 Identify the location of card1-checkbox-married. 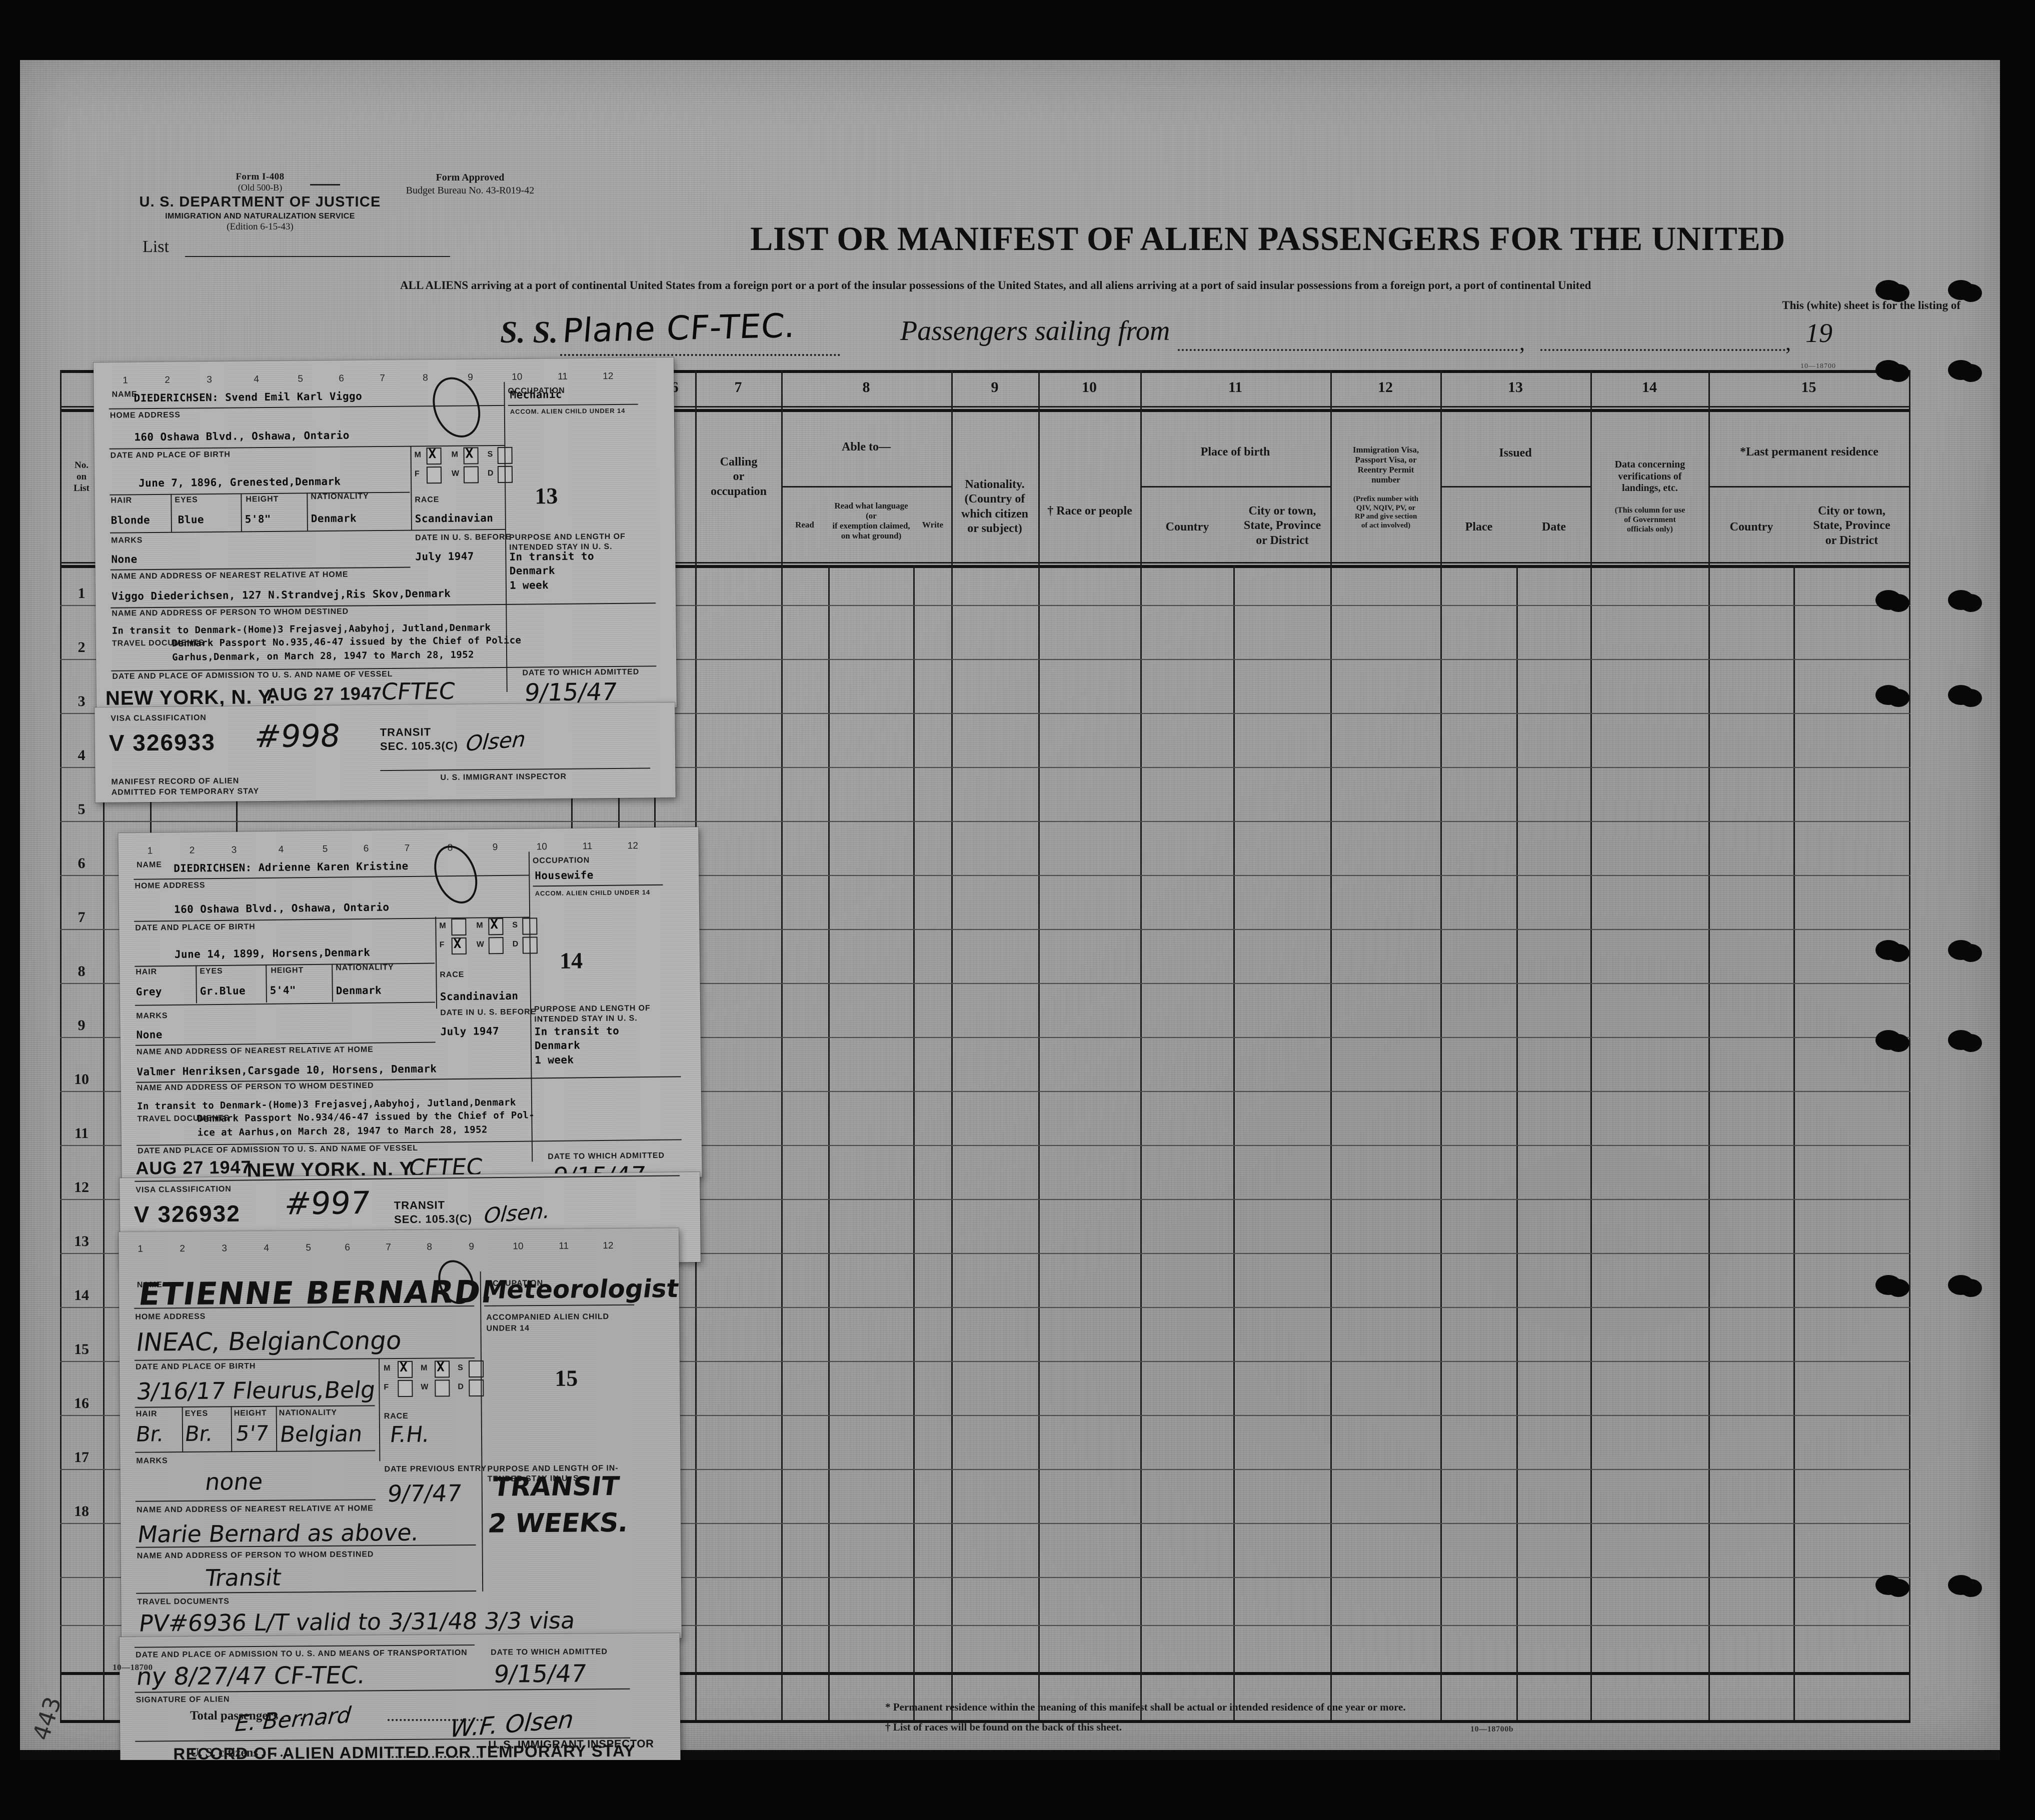
(471, 455).